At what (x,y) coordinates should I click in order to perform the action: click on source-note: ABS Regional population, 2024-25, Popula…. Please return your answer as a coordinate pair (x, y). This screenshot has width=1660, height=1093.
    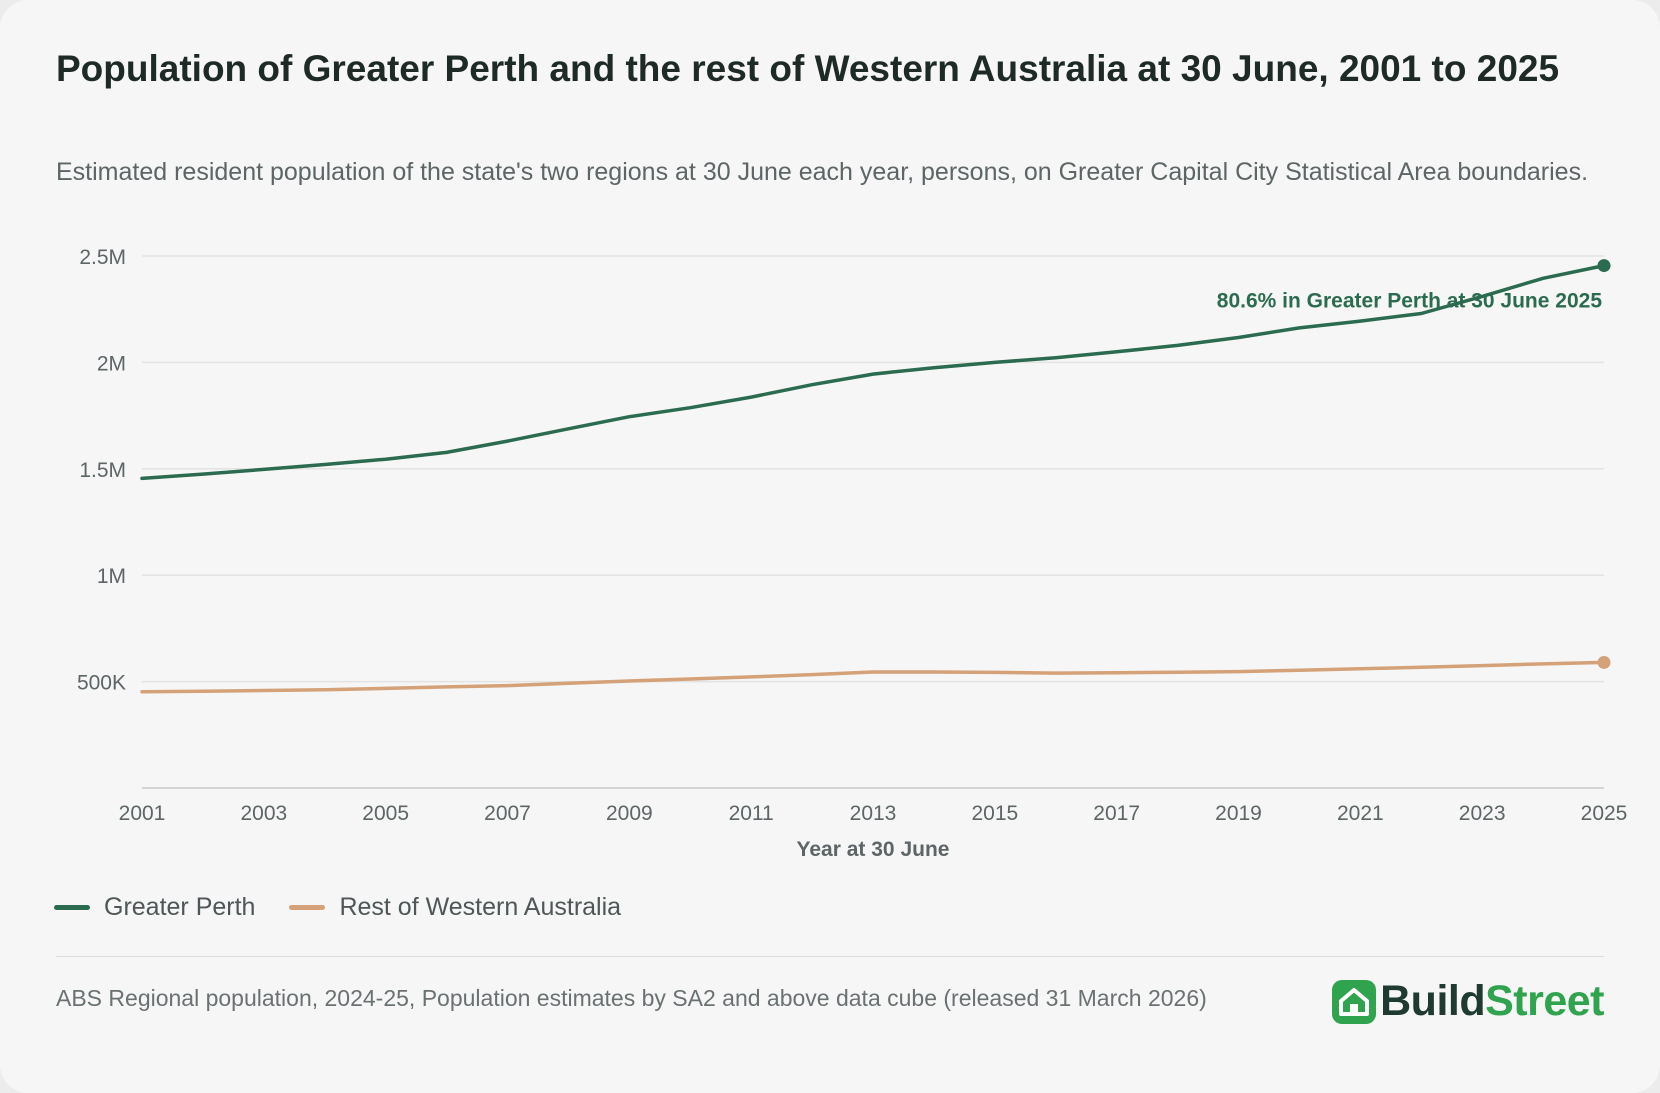
    Looking at the image, I should click on (631, 998).